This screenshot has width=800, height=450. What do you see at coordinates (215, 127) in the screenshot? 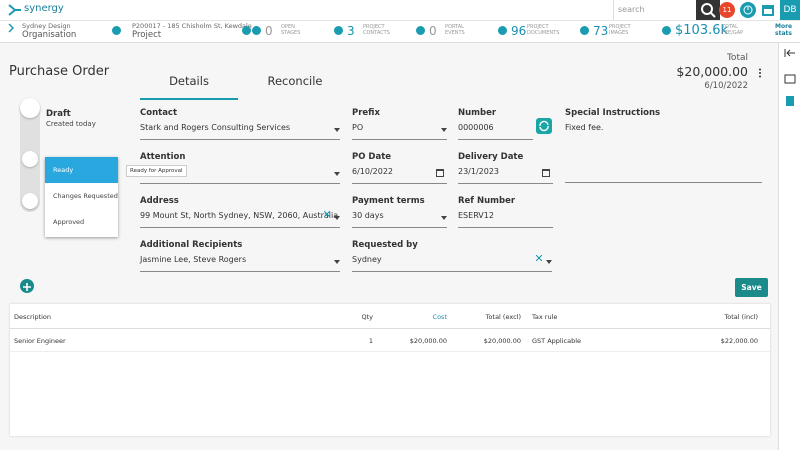
I see `field-value: Stark and Rogers Consulting Services` at bounding box center [215, 127].